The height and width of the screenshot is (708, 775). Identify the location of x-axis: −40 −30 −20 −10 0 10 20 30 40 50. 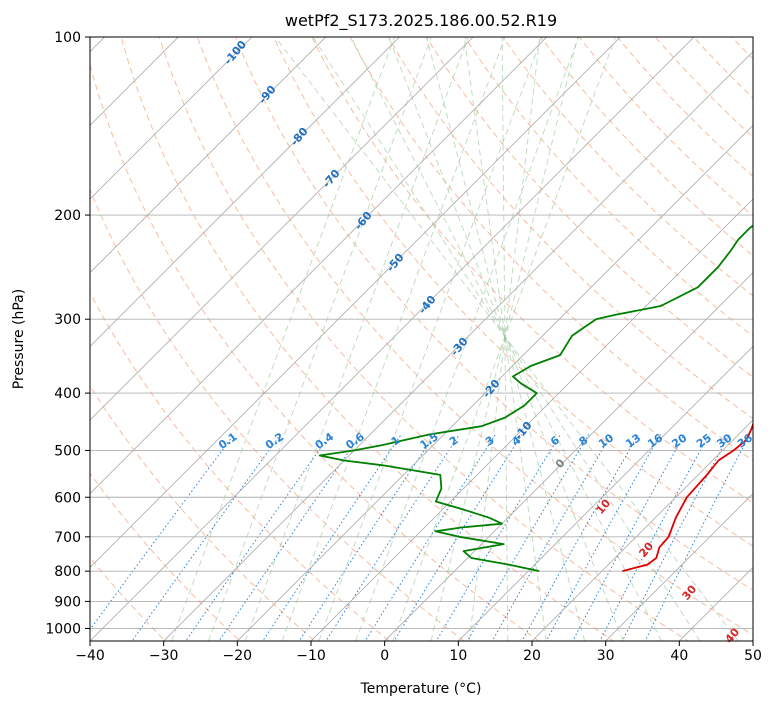
(418, 652).